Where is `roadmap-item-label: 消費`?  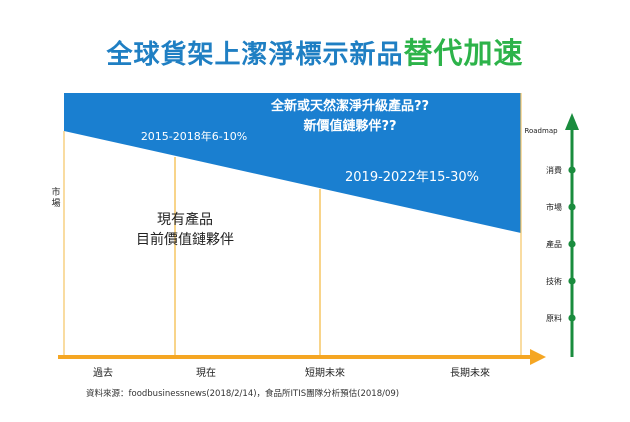
roadmap-item-label: 消費 is located at coordinates (554, 170).